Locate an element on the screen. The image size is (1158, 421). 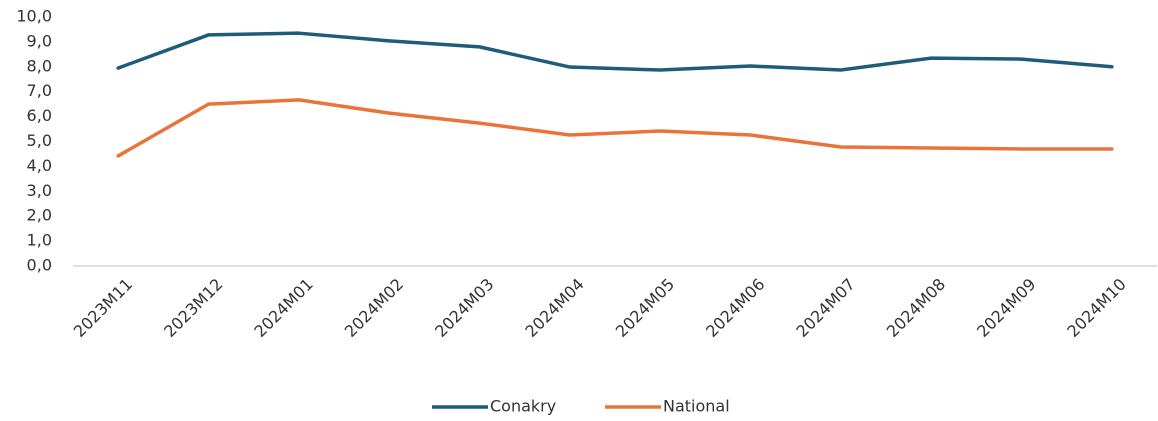
x-tick-label: 2024M01 is located at coordinates (283, 308).